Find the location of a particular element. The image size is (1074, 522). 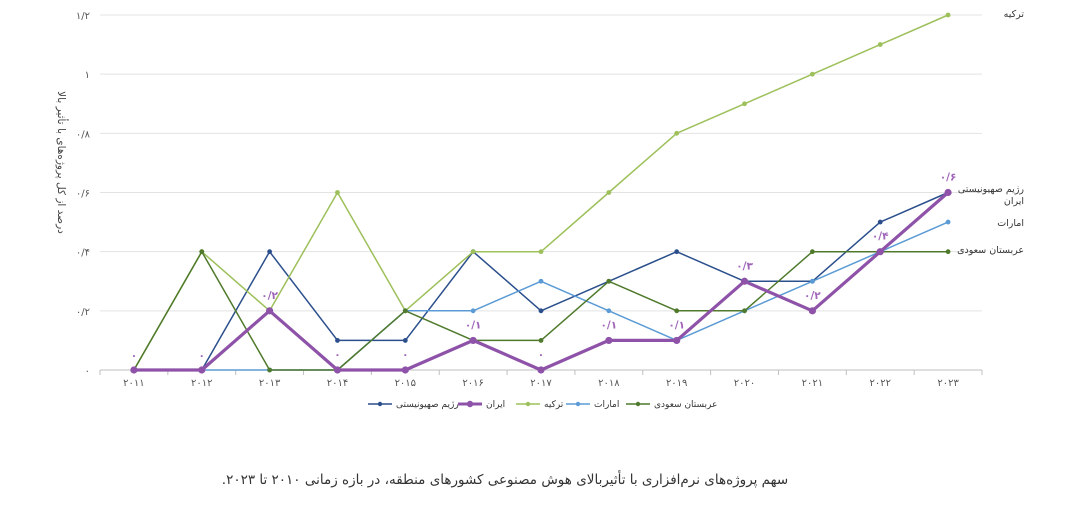

y-tick-label: ۰/۲ is located at coordinates (83, 312).